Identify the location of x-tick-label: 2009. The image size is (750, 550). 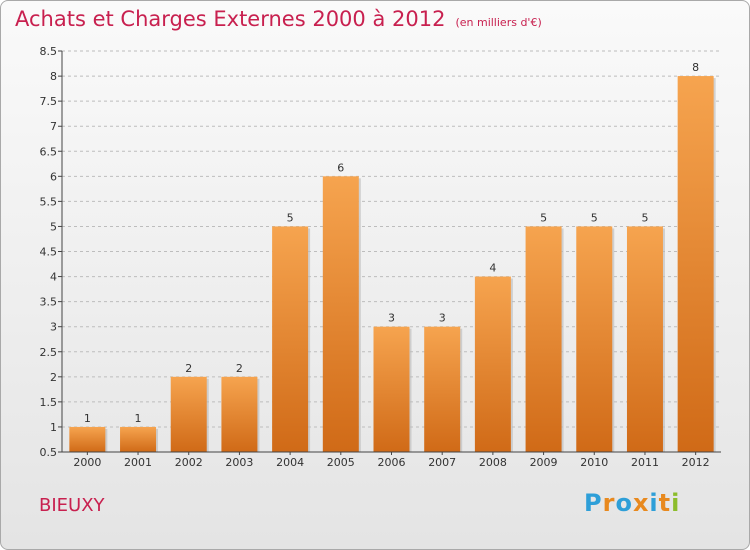
(544, 462).